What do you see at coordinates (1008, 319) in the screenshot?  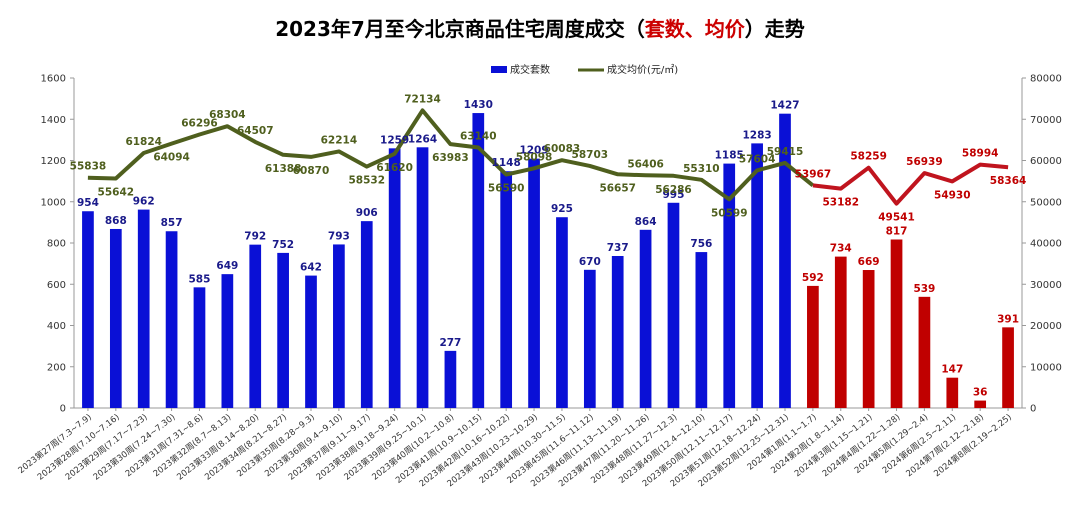 I see `bar-data-label: 391` at bounding box center [1008, 319].